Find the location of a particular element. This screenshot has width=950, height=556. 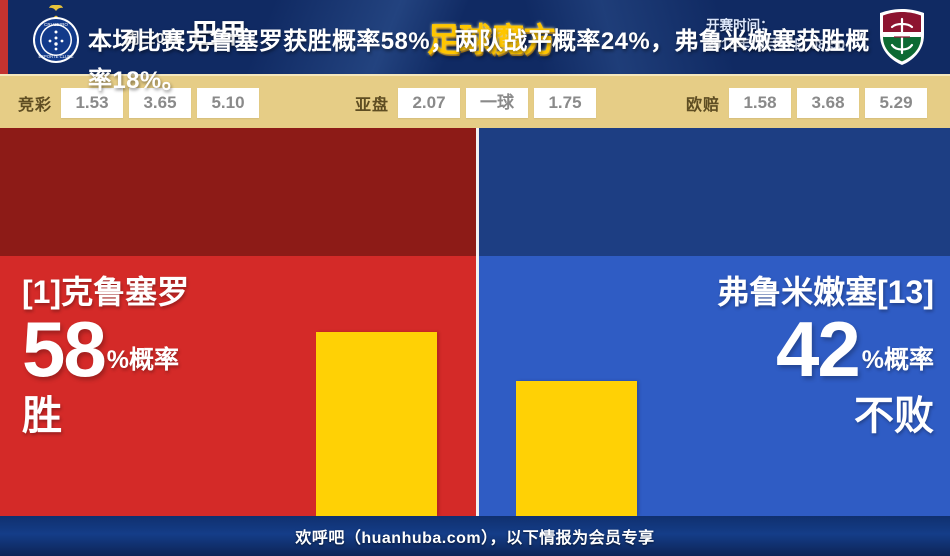

footer-bar: 欢呼吧（huanhuba.com），以下情报为会员专享 is located at coordinates (475, 536).